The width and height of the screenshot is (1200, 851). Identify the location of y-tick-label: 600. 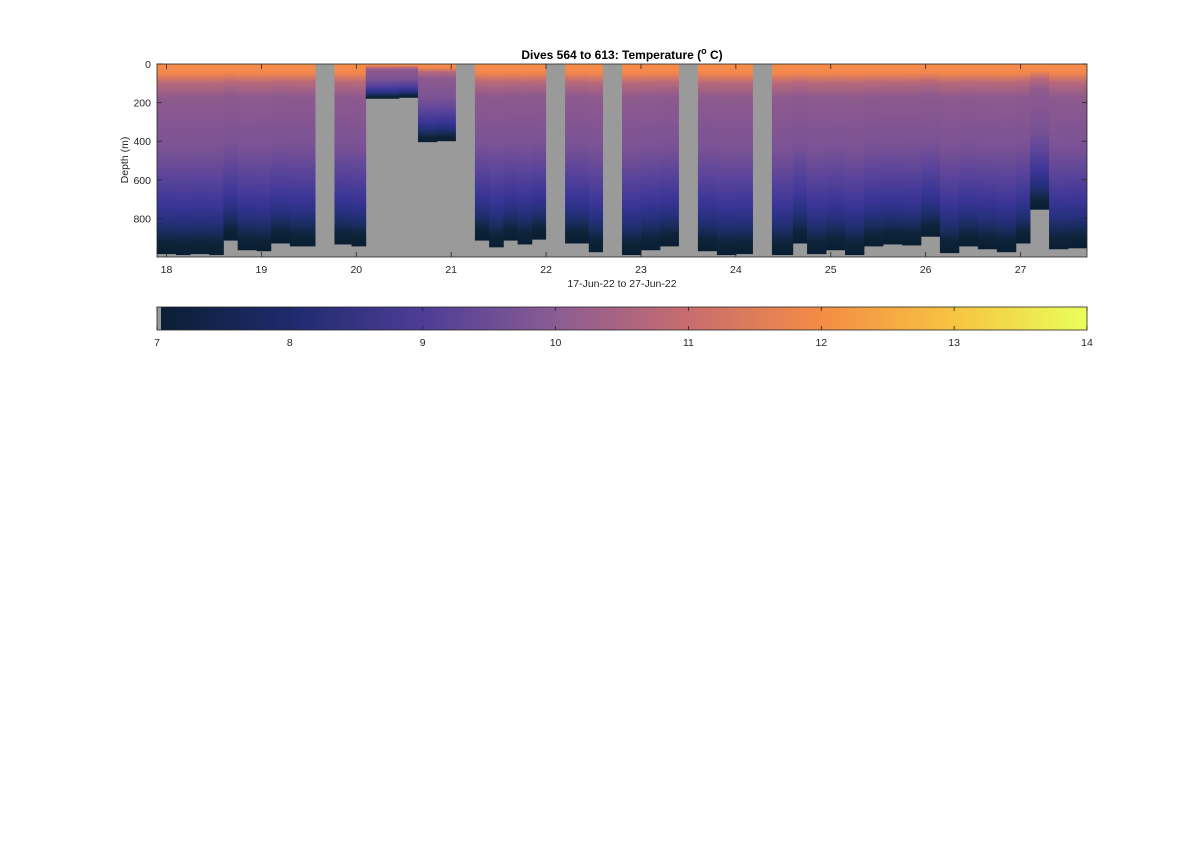
(142, 181).